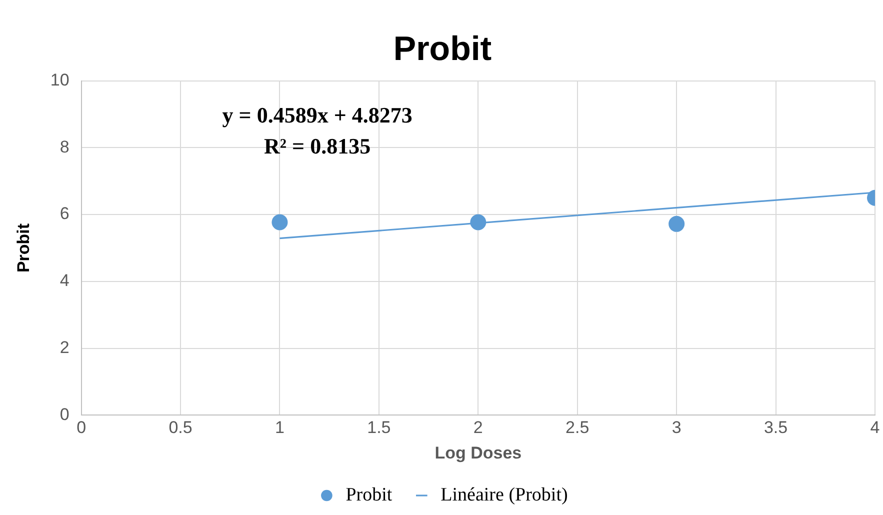  What do you see at coordinates (65, 348) in the screenshot?
I see `y-tick-label: 2` at bounding box center [65, 348].